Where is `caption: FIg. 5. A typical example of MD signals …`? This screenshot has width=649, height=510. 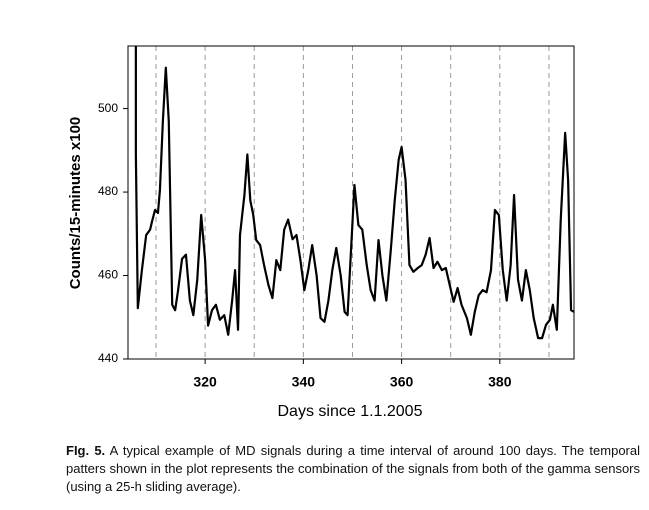 caption: FIg. 5. A typical example of MD signals … is located at coordinates (353, 469).